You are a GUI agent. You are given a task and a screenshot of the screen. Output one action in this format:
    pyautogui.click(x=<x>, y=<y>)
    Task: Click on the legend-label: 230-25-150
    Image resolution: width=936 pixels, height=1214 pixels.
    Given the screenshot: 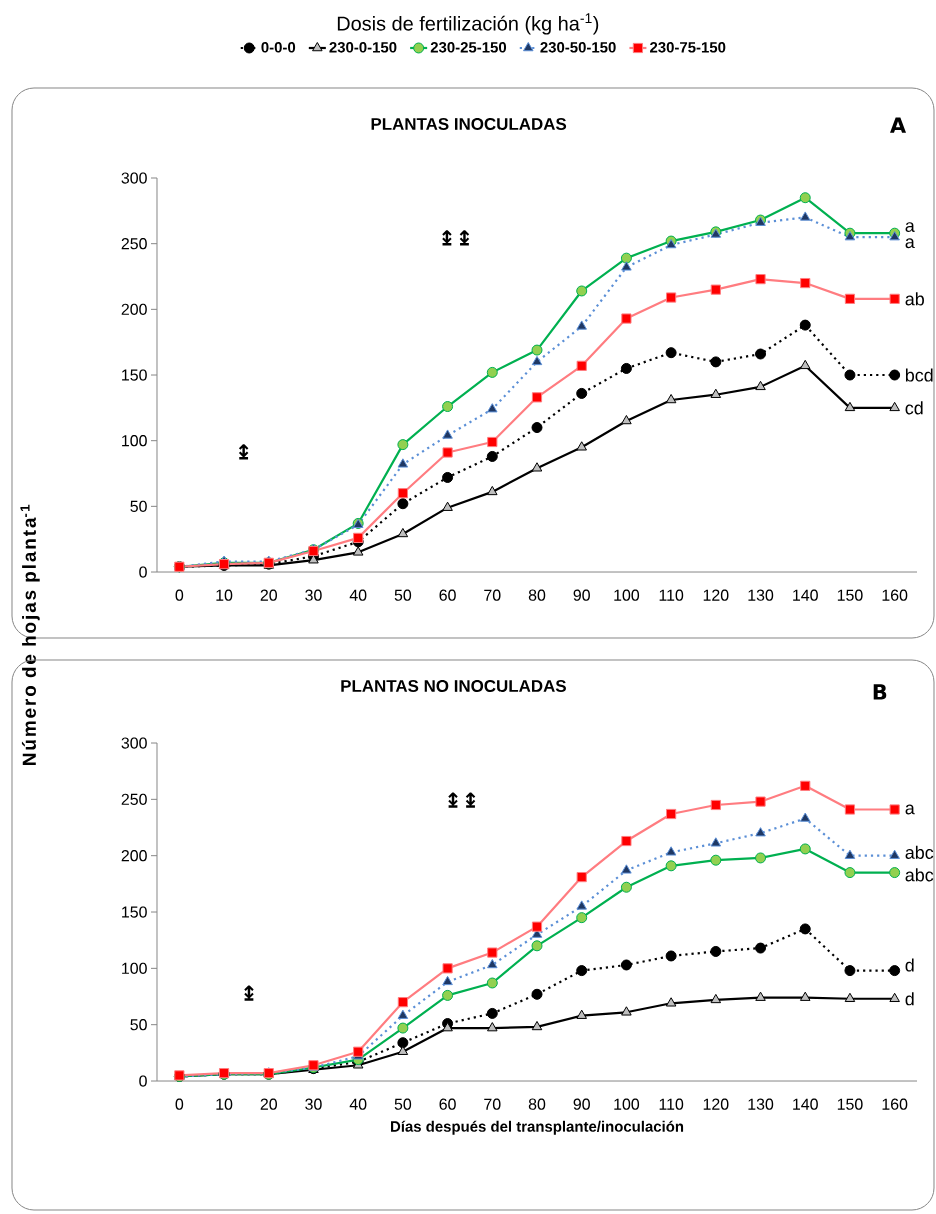 What is the action you would take?
    pyautogui.click(x=468, y=47)
    